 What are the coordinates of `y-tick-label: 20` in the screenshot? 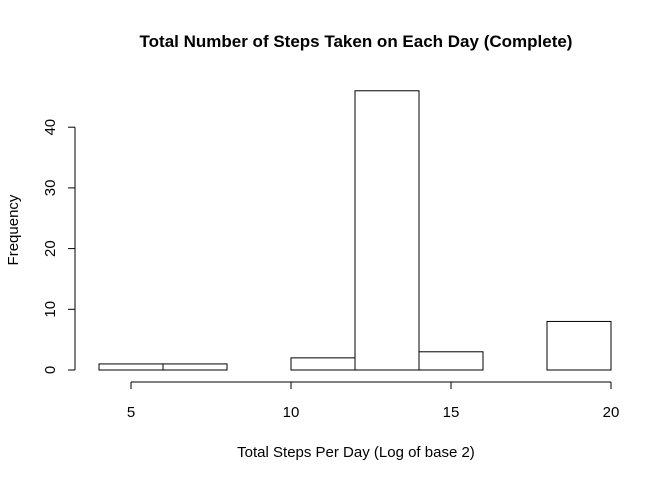 It's located at (50, 248).